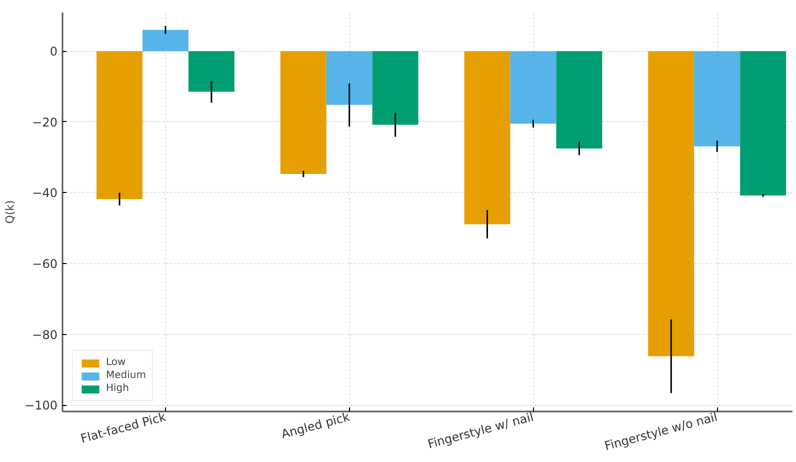 This screenshot has width=796, height=462. What do you see at coordinates (45, 264) in the screenshot?
I see `y-tick-label: −60` at bounding box center [45, 264].